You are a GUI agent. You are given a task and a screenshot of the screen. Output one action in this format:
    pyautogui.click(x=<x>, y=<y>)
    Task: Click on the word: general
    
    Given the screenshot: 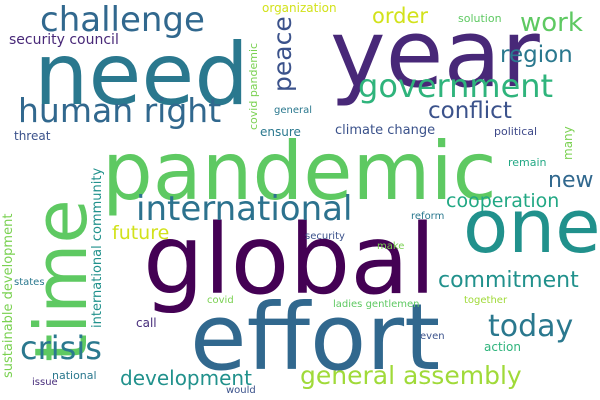 What is the action you would take?
    pyautogui.click(x=293, y=110)
    